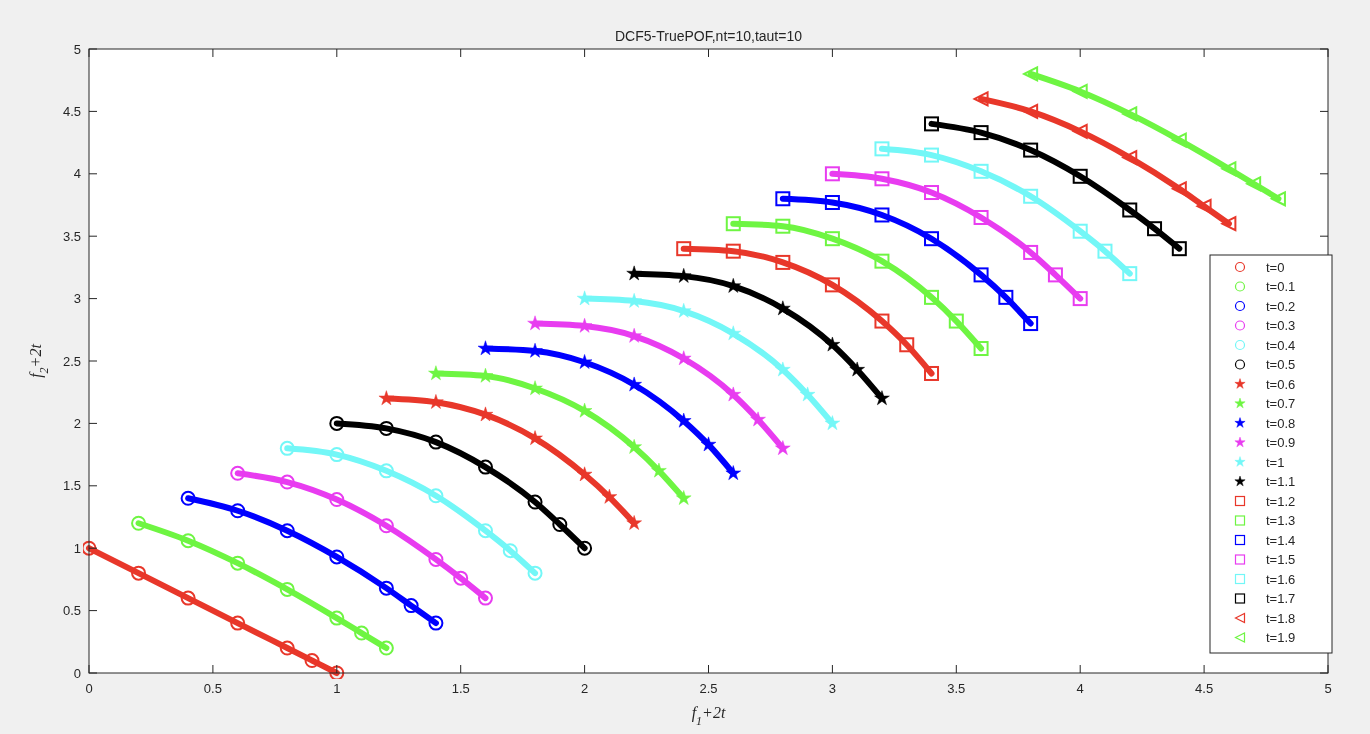  Describe the element at coordinates (1281, 423) in the screenshot. I see `legend-label: t=0.8` at that location.